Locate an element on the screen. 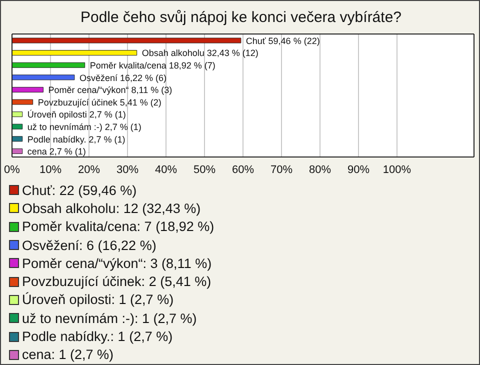 This screenshot has height=365, width=480. x-tick-label: 60% is located at coordinates (243, 170).